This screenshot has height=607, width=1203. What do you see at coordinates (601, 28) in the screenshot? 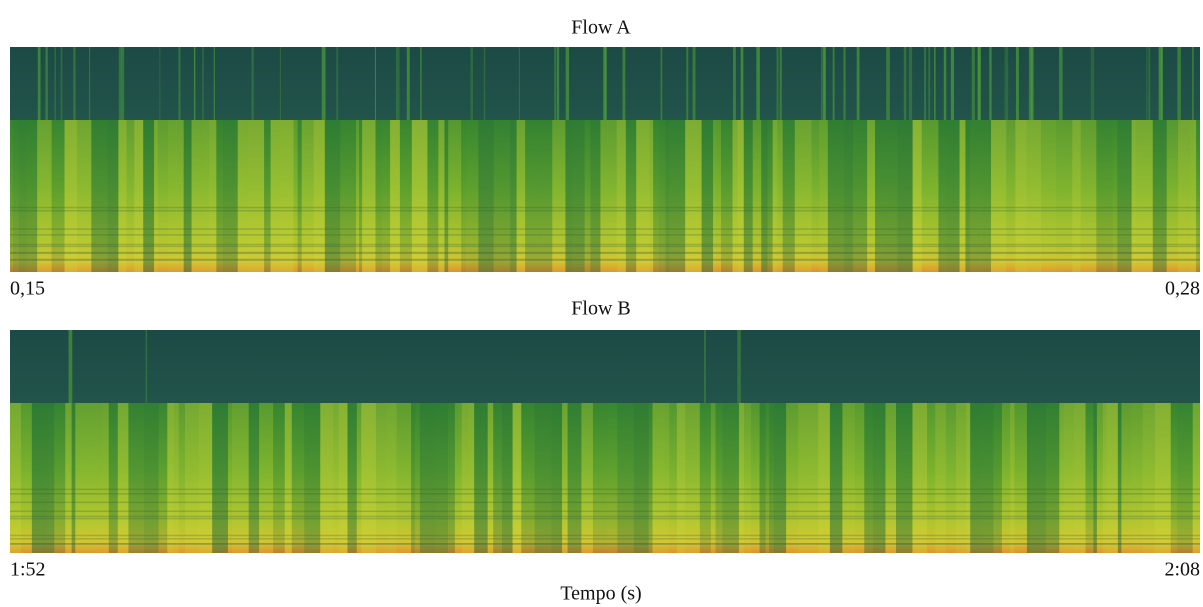
I see `panel-title: Flow A` at bounding box center [601, 28].